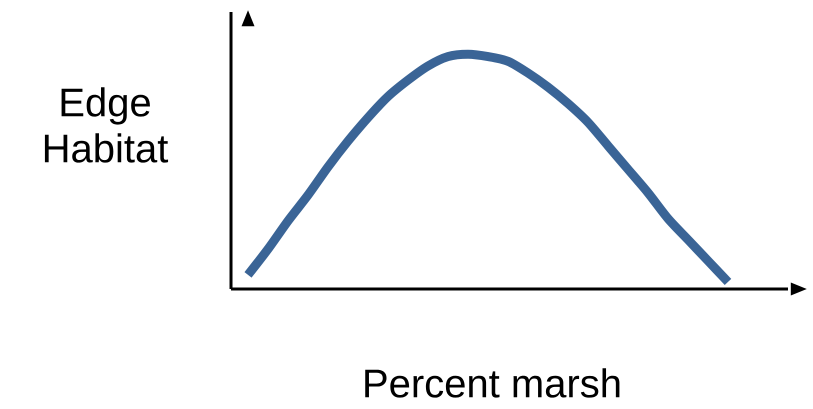  What do you see at coordinates (106, 125) in the screenshot?
I see `y-axis-title: Edge Habitat` at bounding box center [106, 125].